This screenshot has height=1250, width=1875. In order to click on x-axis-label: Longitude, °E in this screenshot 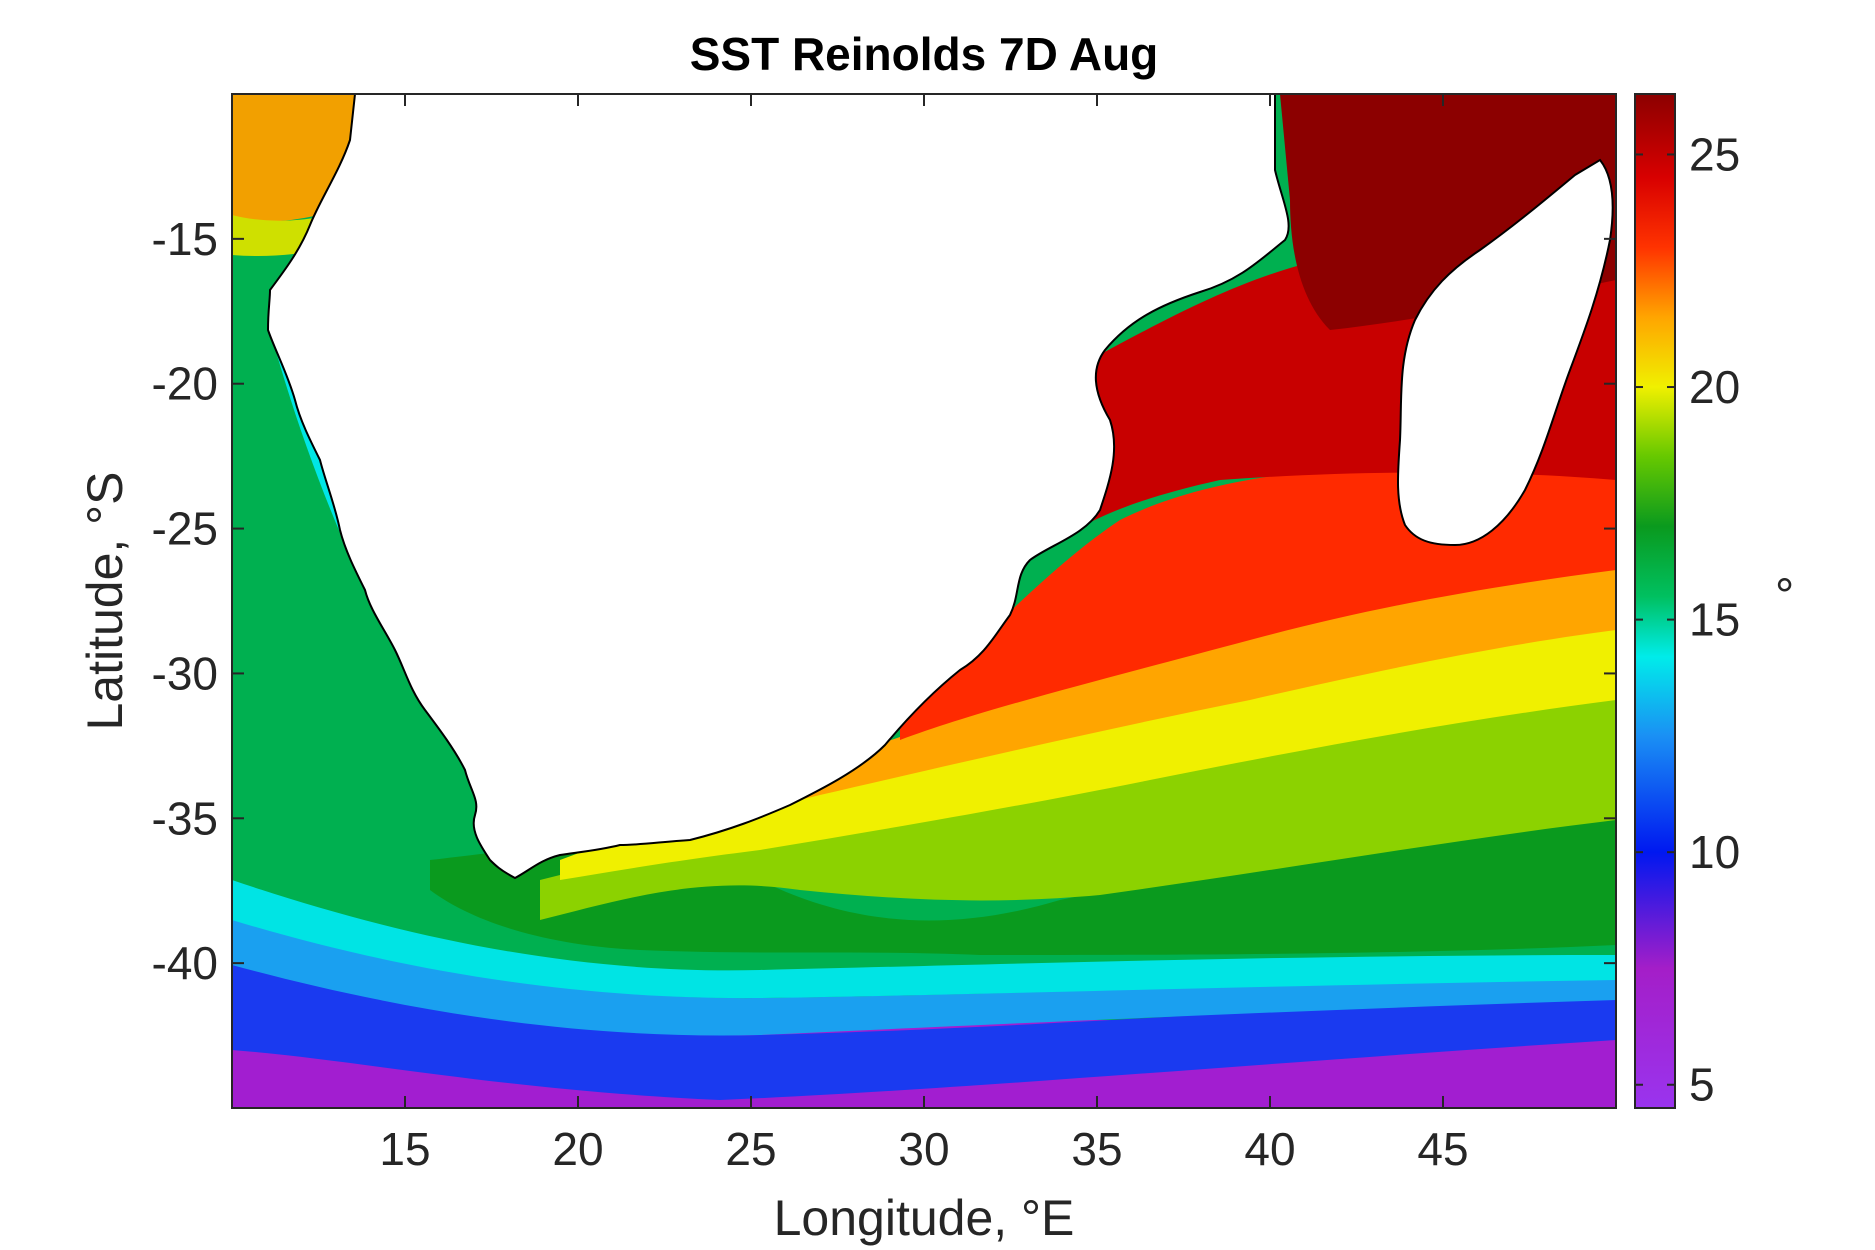, I will do `click(924, 1218)`.